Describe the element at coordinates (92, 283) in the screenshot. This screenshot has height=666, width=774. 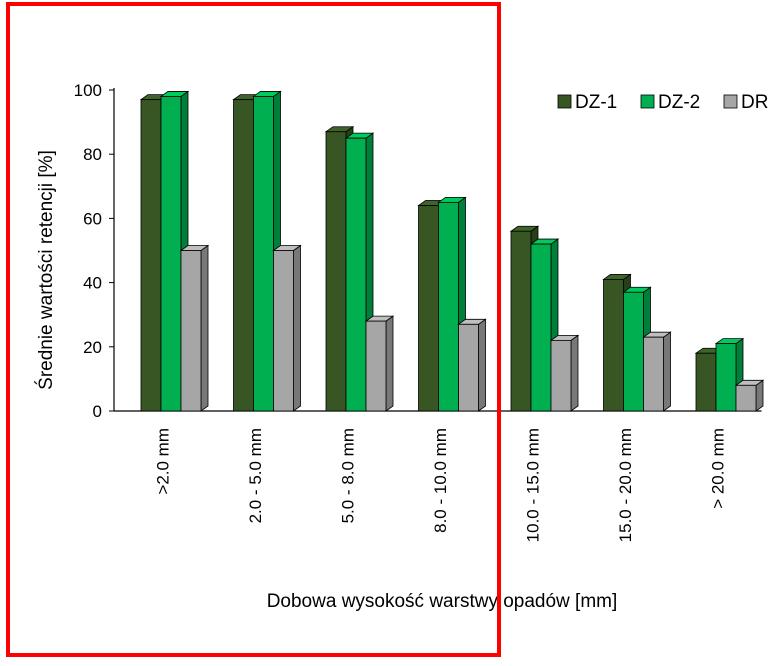
I see `y-tick-label: 40` at that location.